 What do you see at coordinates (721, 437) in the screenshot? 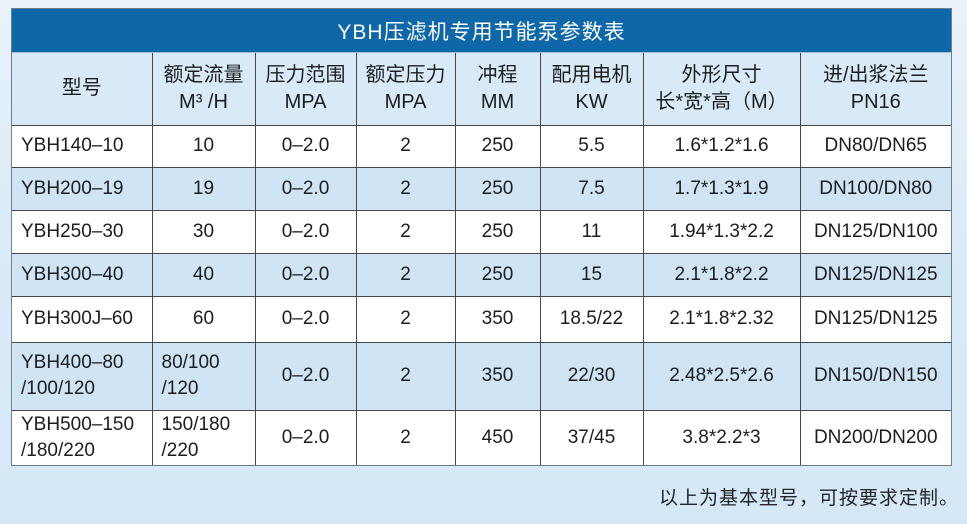
I see `cell-dimensions: 3.8*2.2*3` at bounding box center [721, 437].